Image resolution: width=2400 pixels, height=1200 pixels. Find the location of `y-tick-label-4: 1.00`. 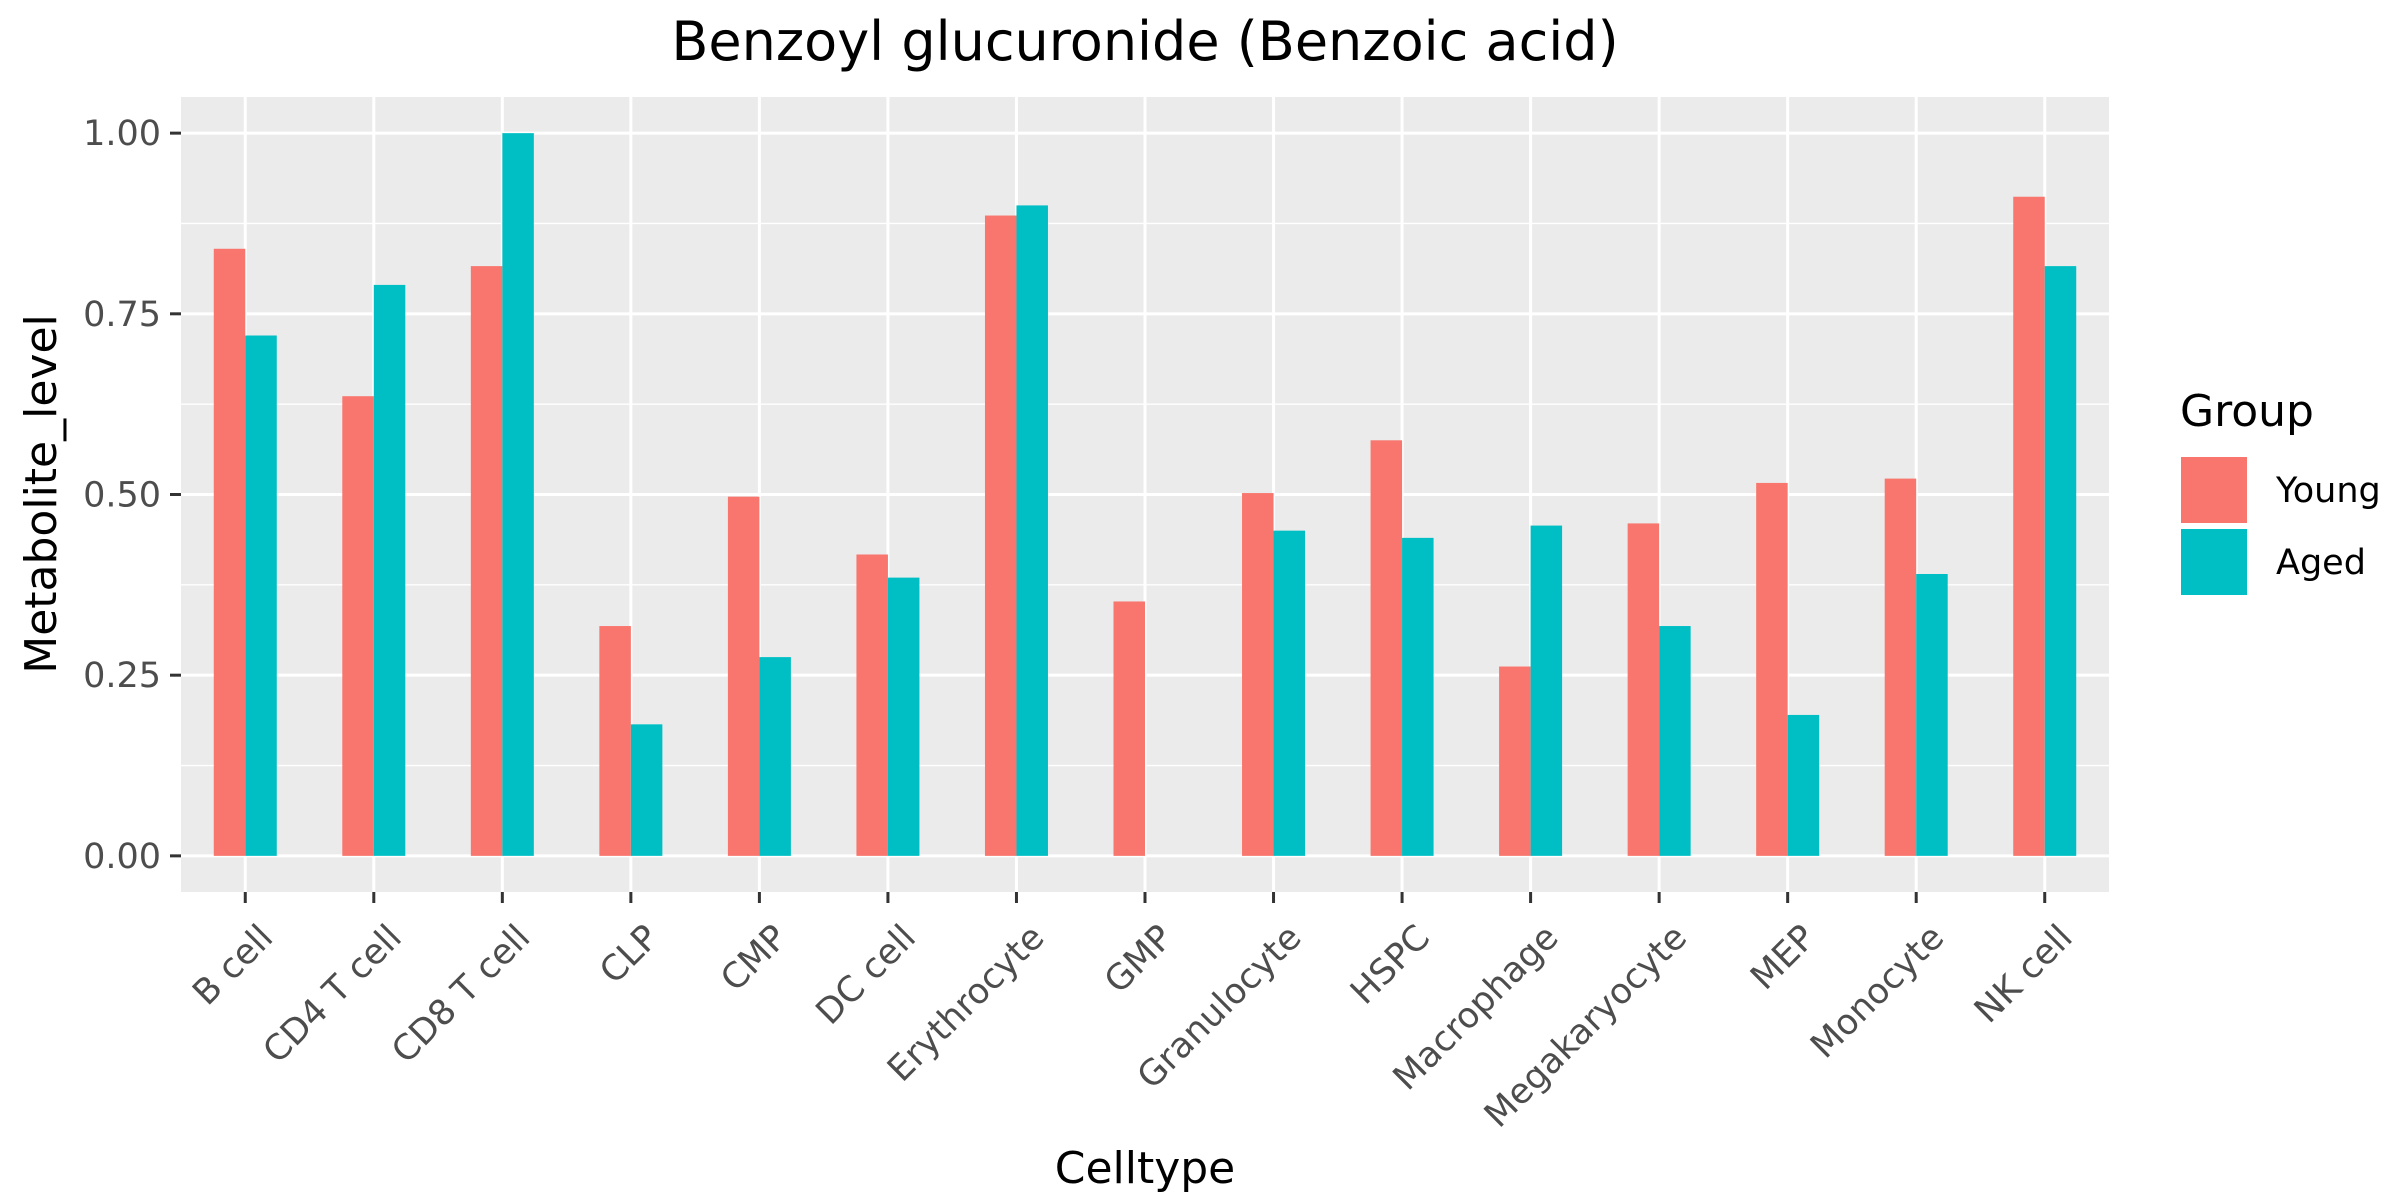

y-tick-label-4: 1.00 is located at coordinates (122, 134).